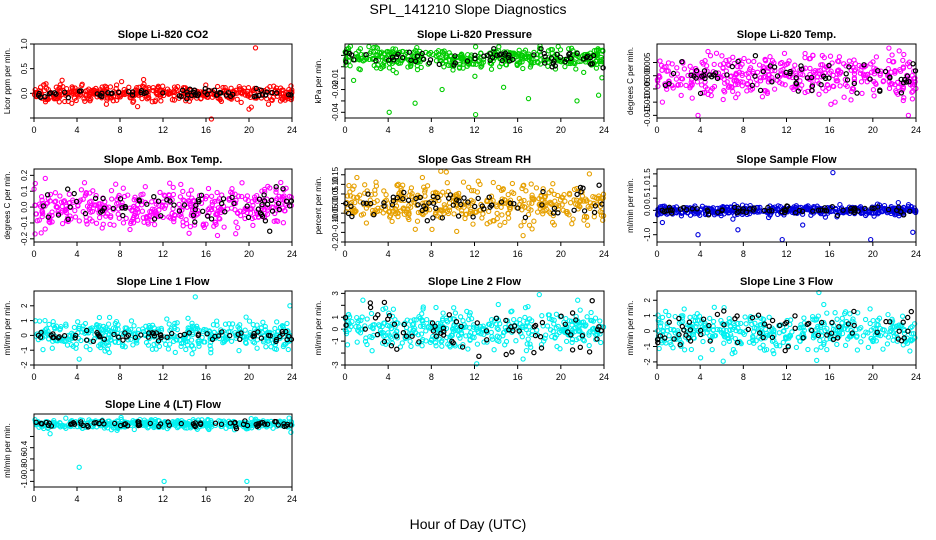 This screenshot has height=540, width=936. Describe the element at coordinates (873, 377) in the screenshot. I see `x-tick-label: 20` at that location.